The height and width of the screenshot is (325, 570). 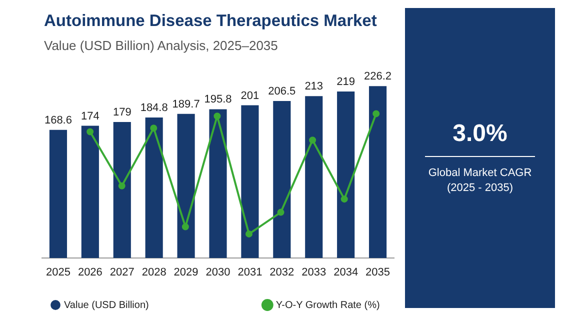 I want to click on x-tick-label: 2031, so click(x=250, y=272).